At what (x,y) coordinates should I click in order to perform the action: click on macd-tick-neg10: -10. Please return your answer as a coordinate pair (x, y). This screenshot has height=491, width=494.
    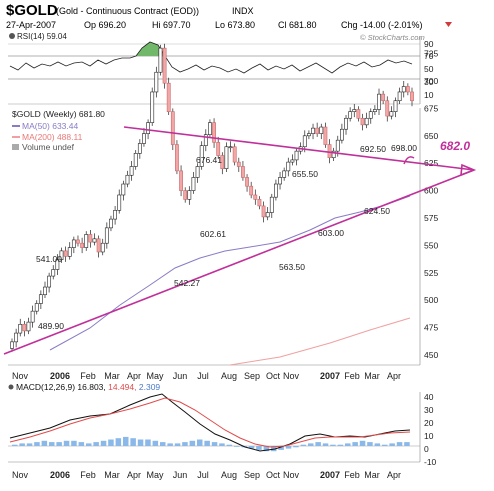
    Looking at the image, I should click on (430, 462).